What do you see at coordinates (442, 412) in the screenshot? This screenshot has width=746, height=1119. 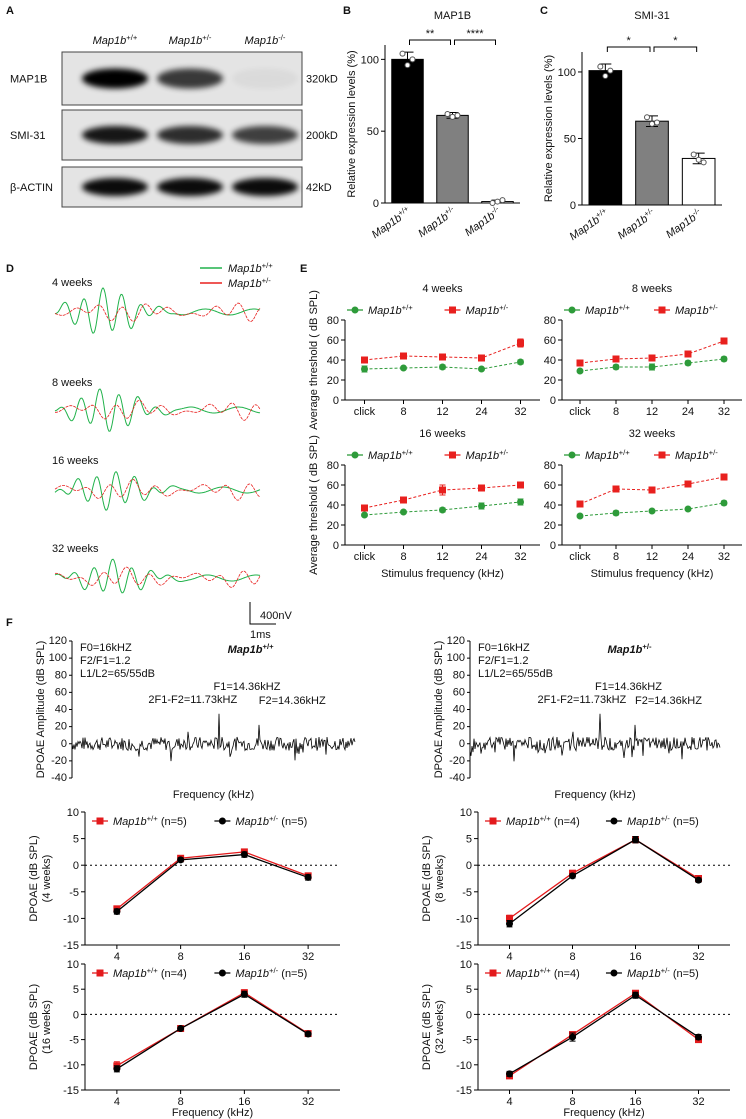 I see `x-tick-label: 12` at bounding box center [442, 412].